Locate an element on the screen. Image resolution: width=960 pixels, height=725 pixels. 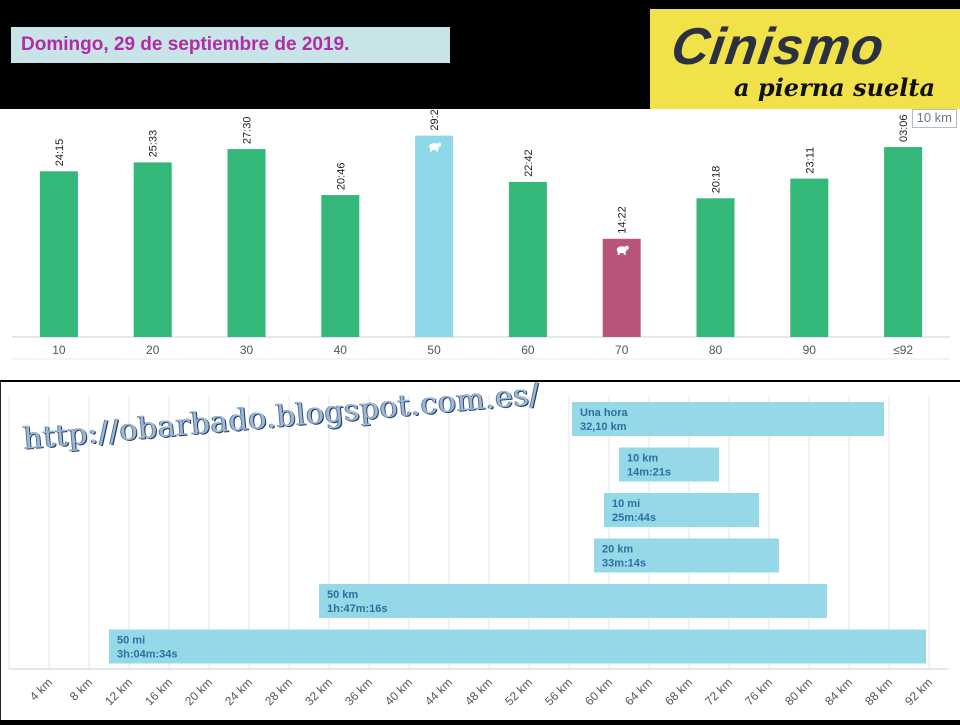
split-time-label: 14:22 is located at coordinates (623, 220).